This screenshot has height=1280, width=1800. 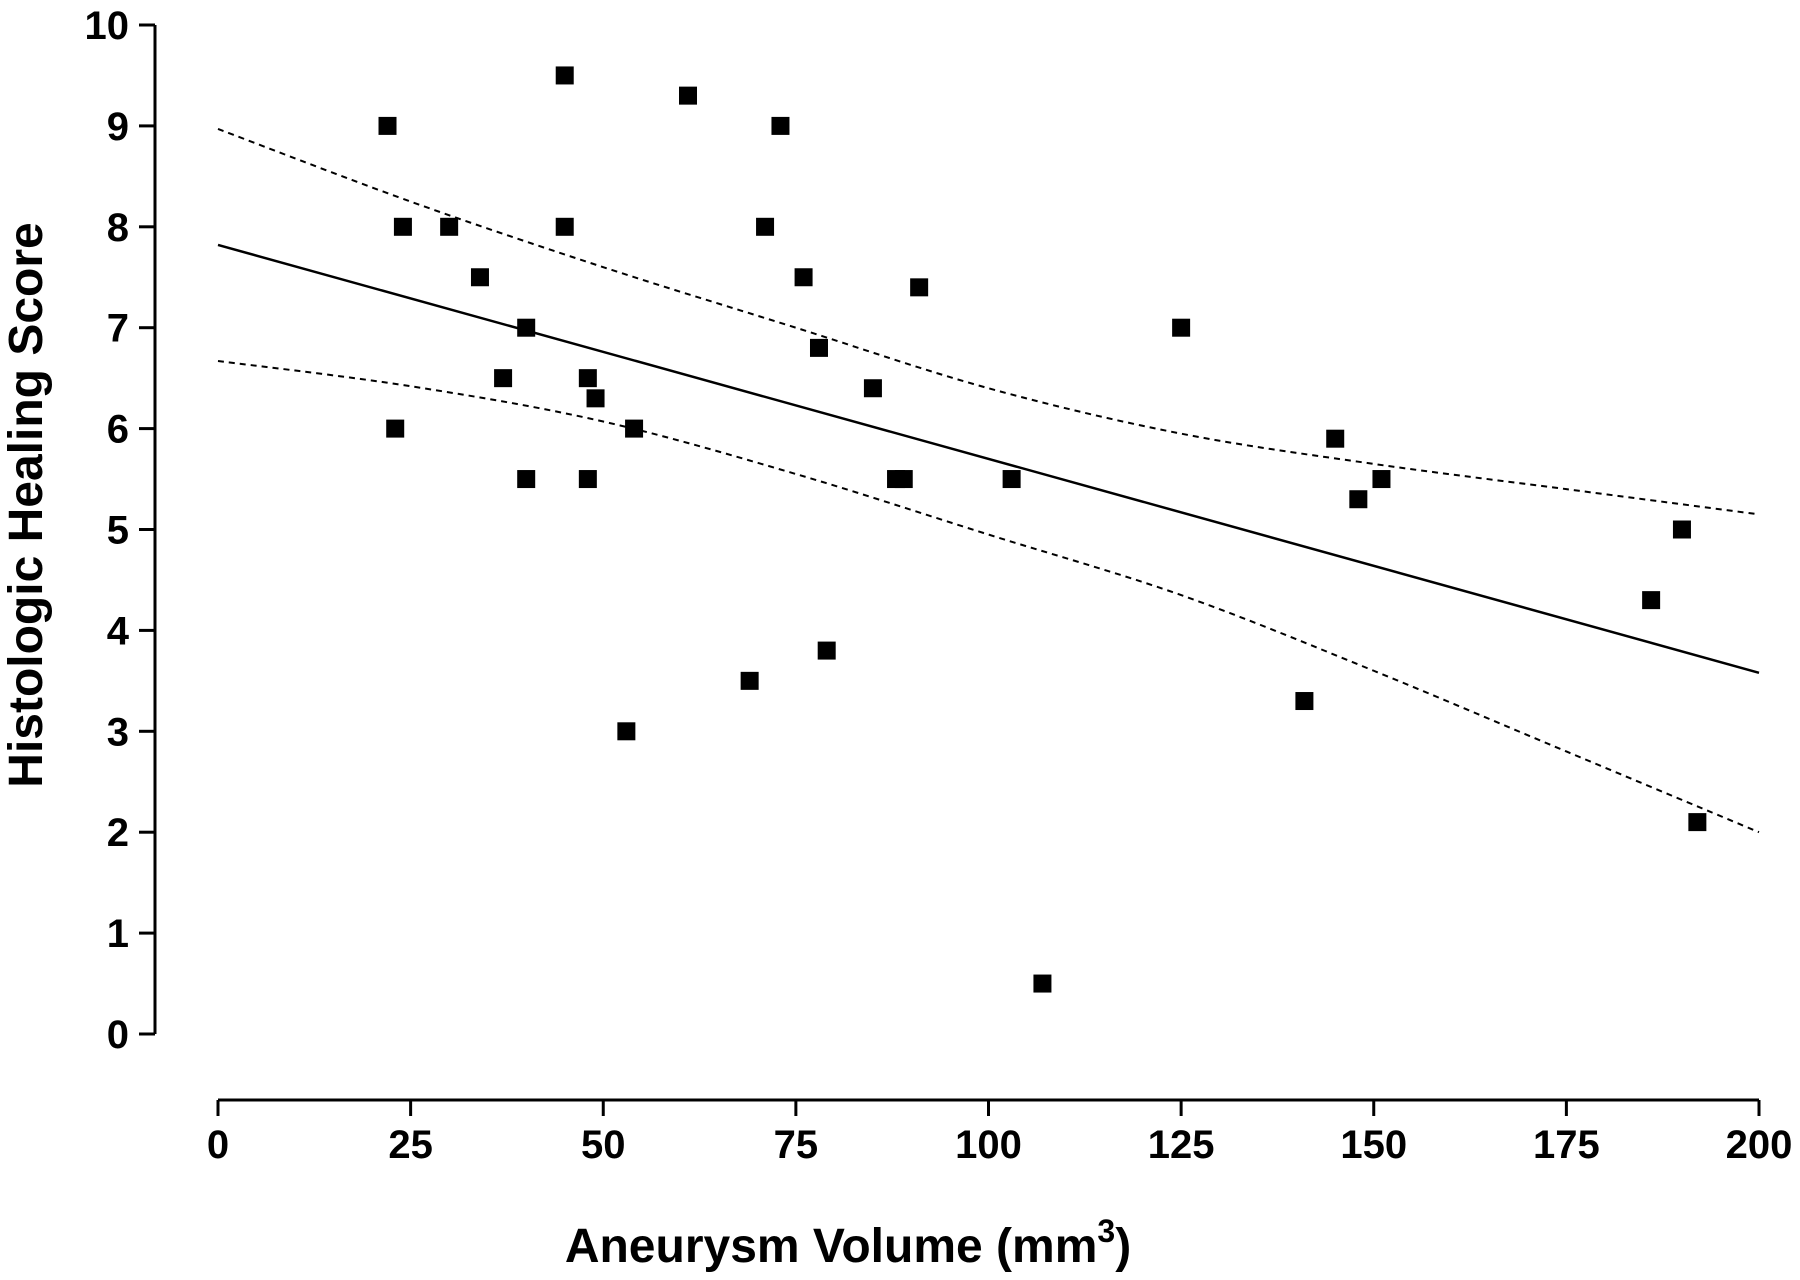 I want to click on x-axis: 0 25 50 75 100 125 150 175 200, so click(x=1000, y=1132).